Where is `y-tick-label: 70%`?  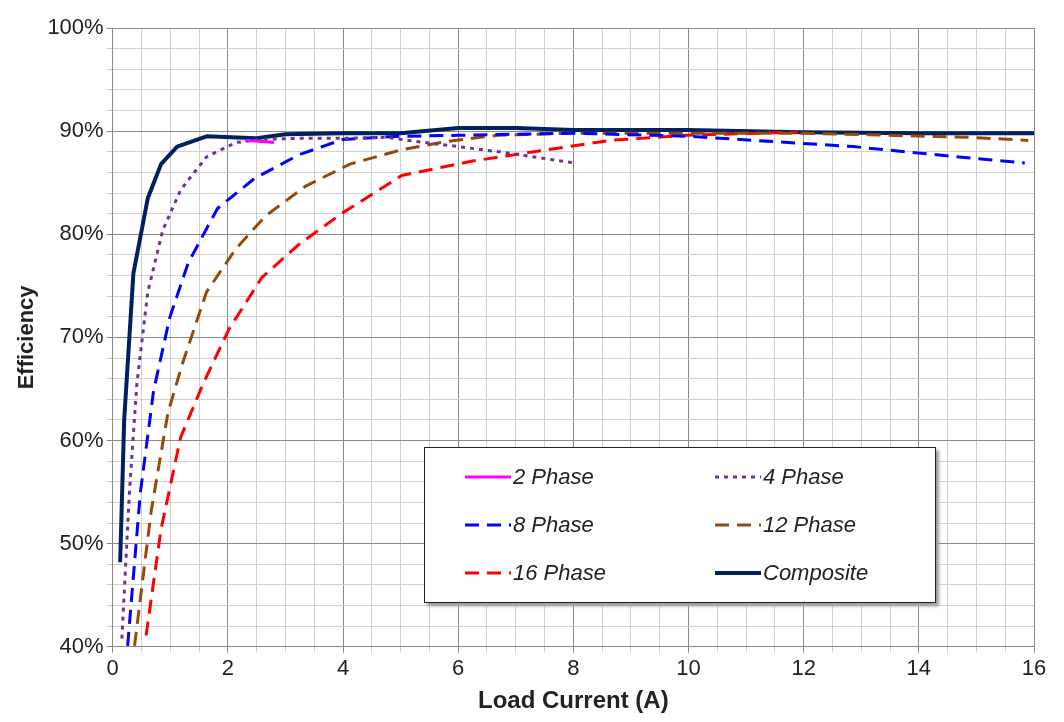
y-tick-label: 70% is located at coordinates (81, 336).